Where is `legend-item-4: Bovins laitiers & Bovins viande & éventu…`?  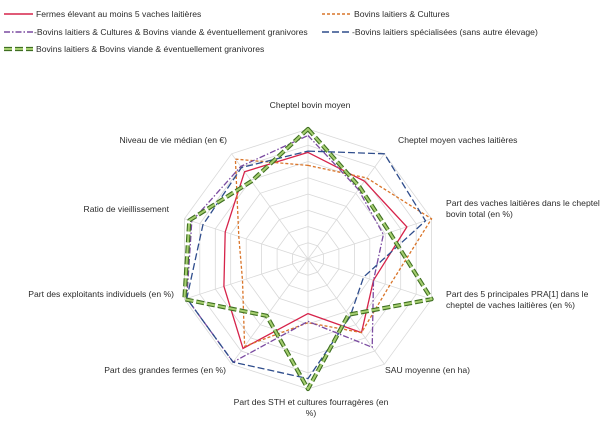 legend-item-4: Bovins laitiers & Bovins viande & éventu… is located at coordinates (134, 49).